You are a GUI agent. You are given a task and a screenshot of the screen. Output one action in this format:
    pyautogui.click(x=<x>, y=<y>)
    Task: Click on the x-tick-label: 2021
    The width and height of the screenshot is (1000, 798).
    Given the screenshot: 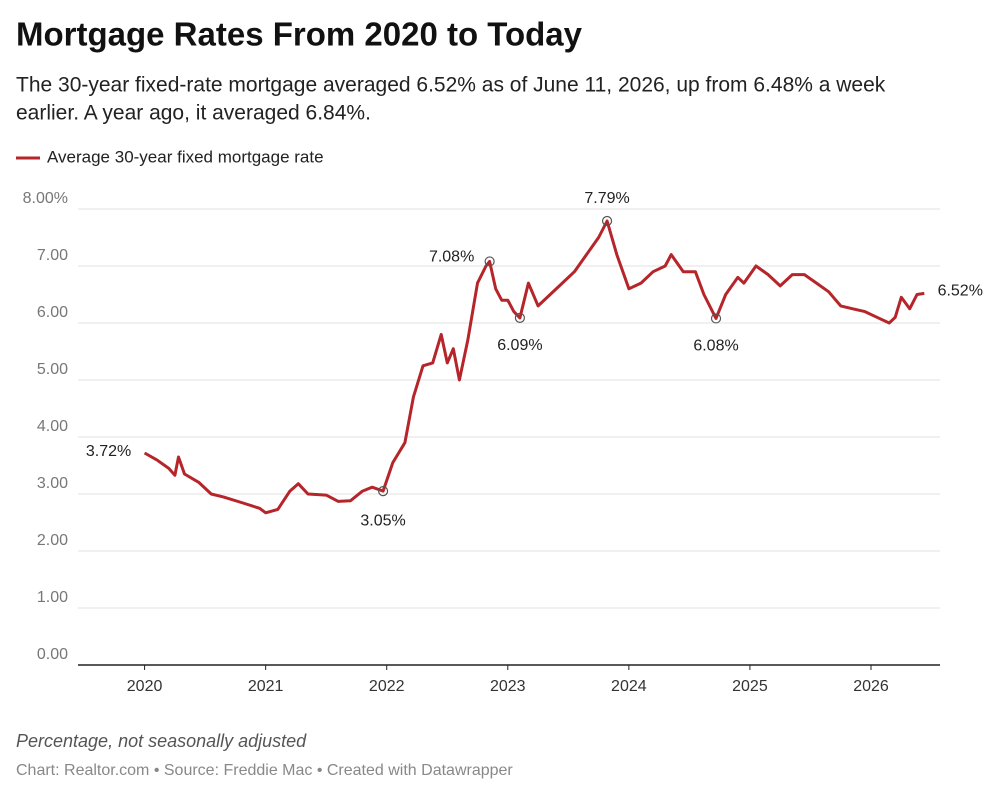 What is the action you would take?
    pyautogui.click(x=266, y=686)
    